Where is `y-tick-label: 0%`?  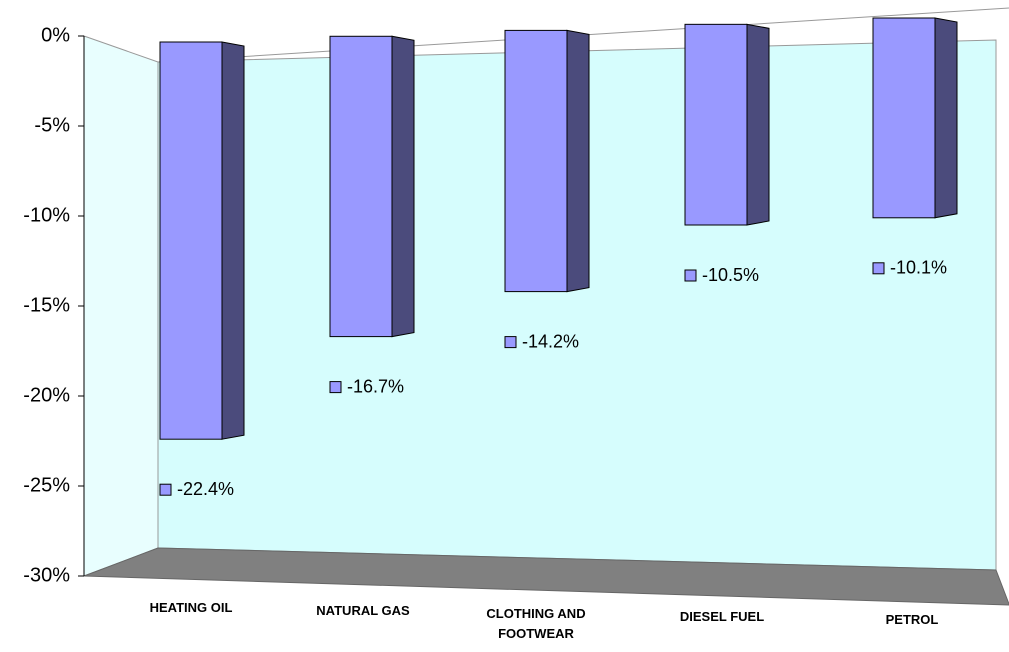
y-tick-label: 0% is located at coordinates (55, 35).